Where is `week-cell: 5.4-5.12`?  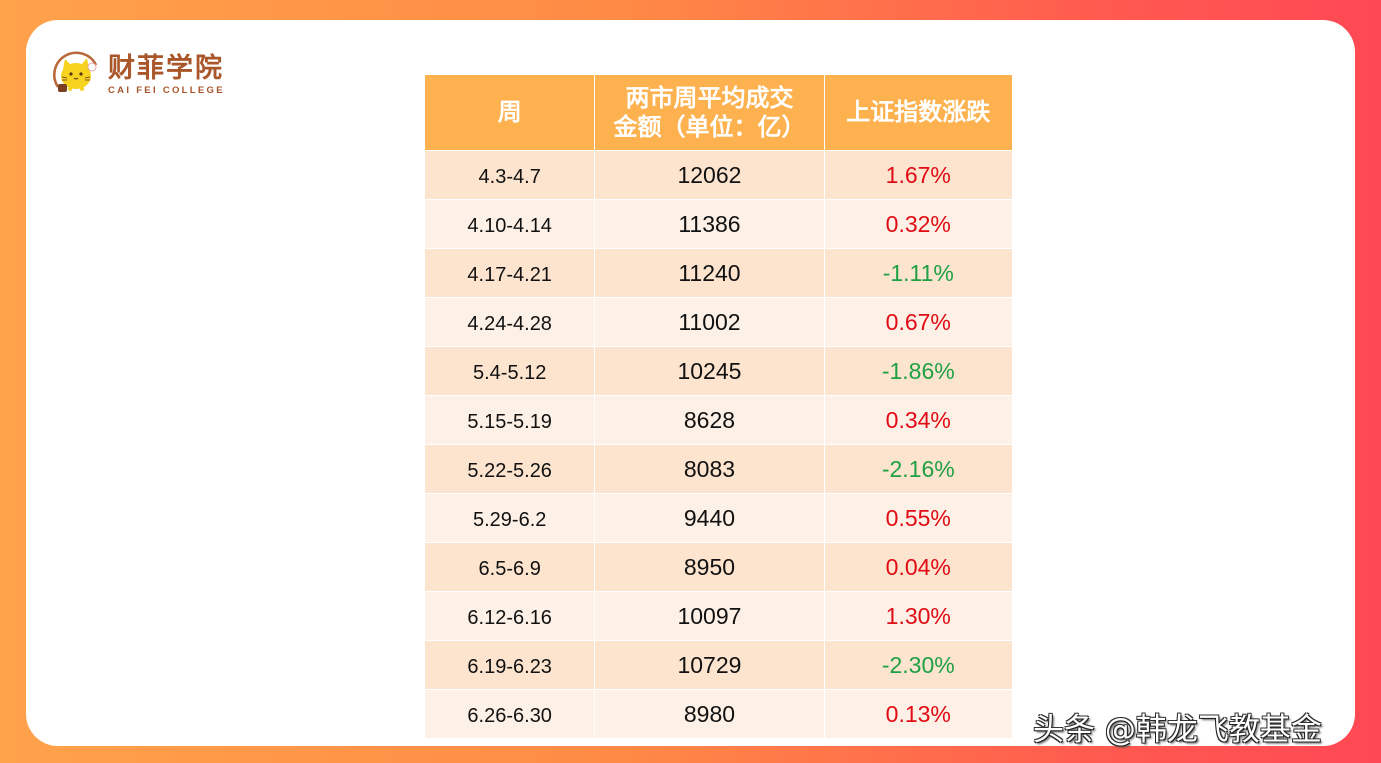 week-cell: 5.4-5.12 is located at coordinates (510, 371).